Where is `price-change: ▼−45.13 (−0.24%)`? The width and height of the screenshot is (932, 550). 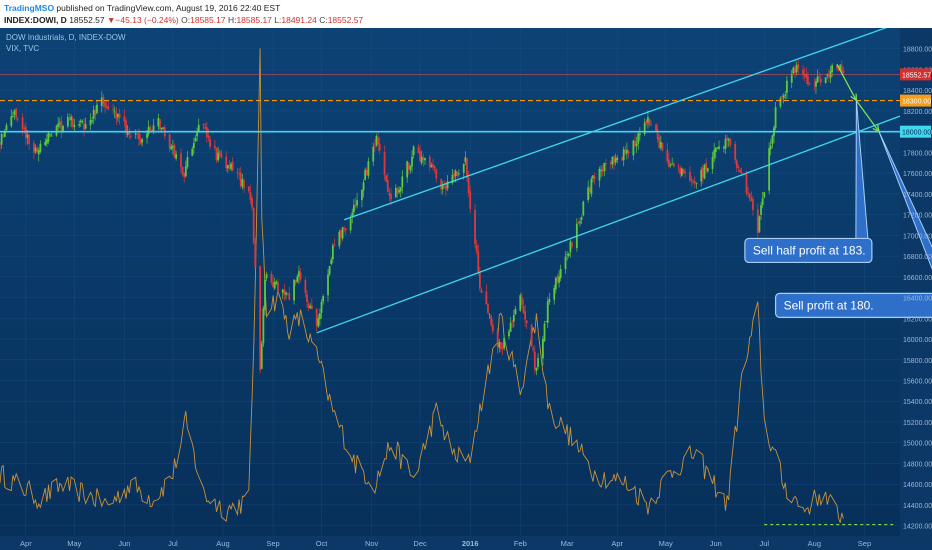
price-change: ▼−45.13 (−0.24%) is located at coordinates (143, 20).